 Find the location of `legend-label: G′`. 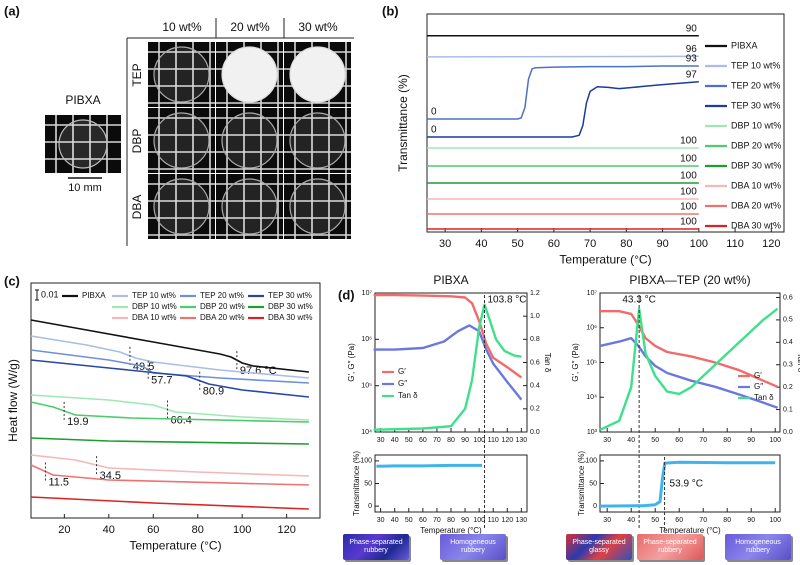

legend-label: G′ is located at coordinates (758, 375).